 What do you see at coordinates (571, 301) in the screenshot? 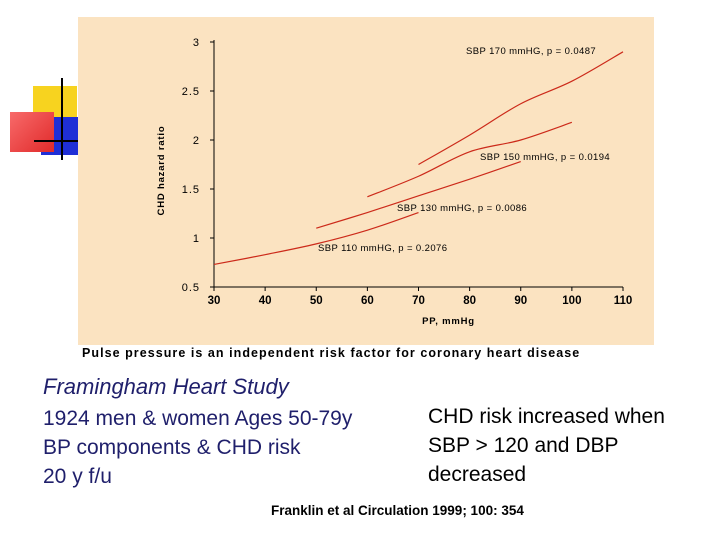
I see `x-tick-label: 100` at bounding box center [571, 301].